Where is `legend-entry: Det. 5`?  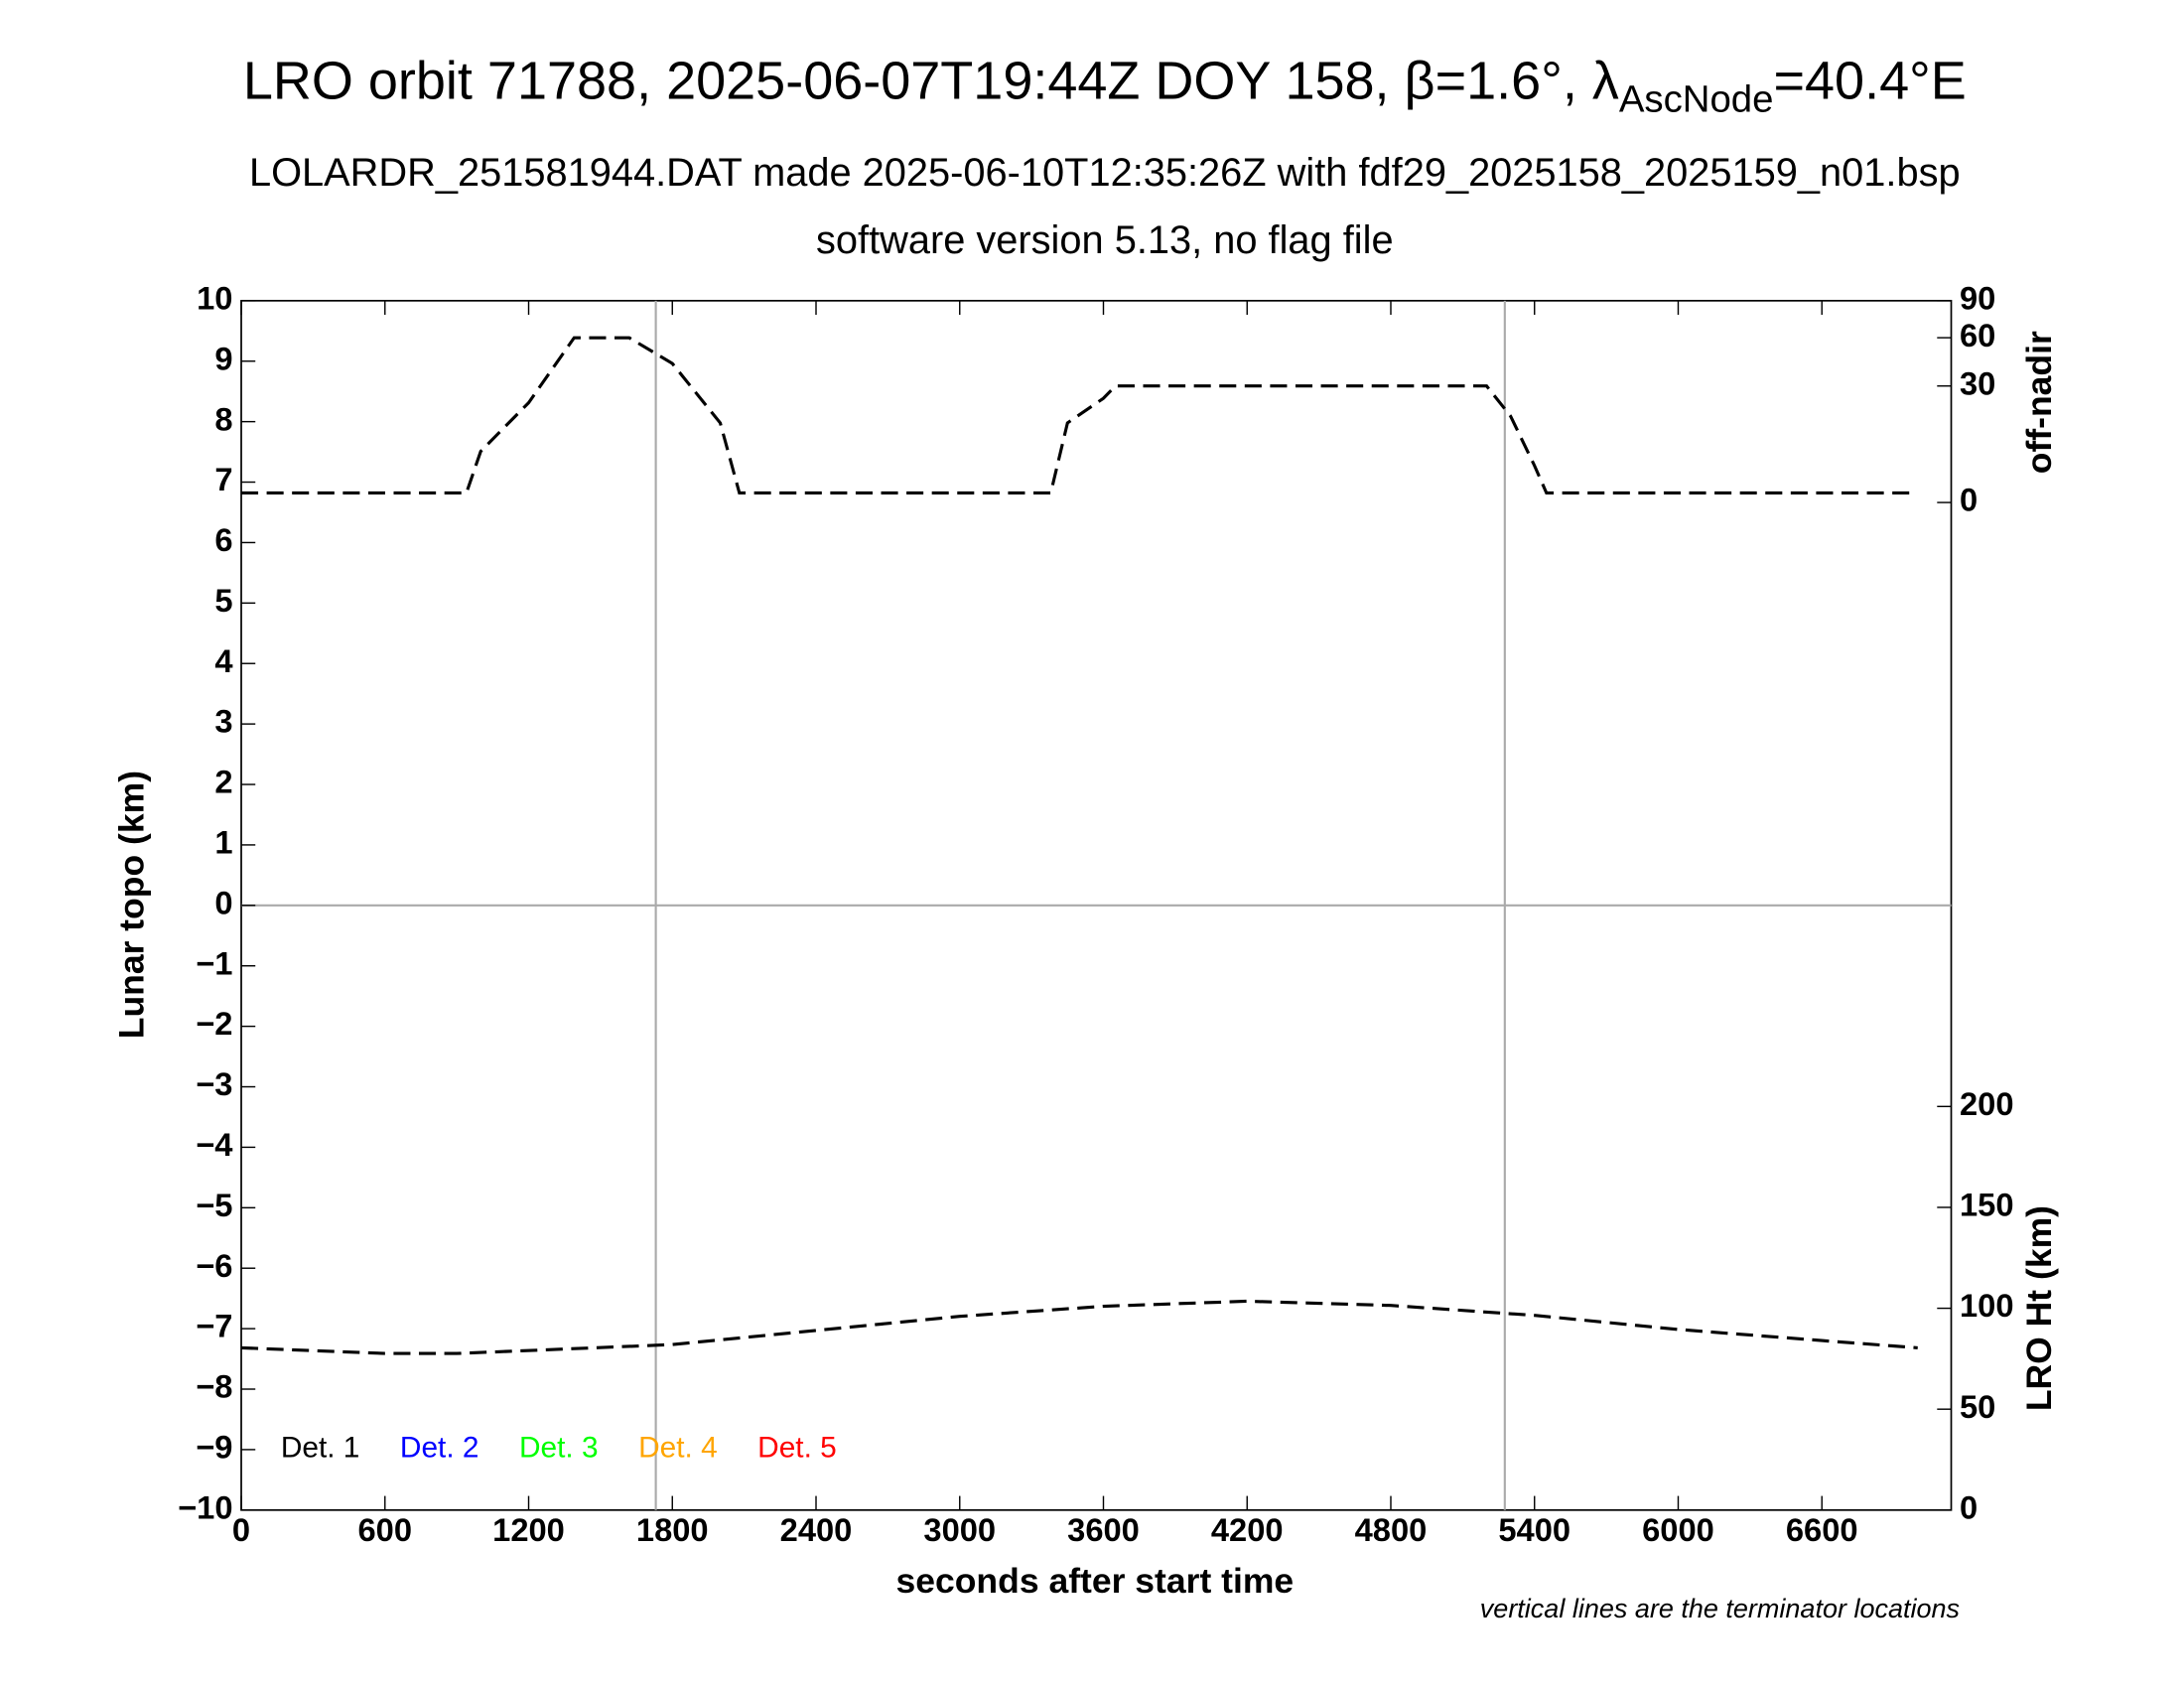 legend-entry: Det. 5 is located at coordinates (797, 1448).